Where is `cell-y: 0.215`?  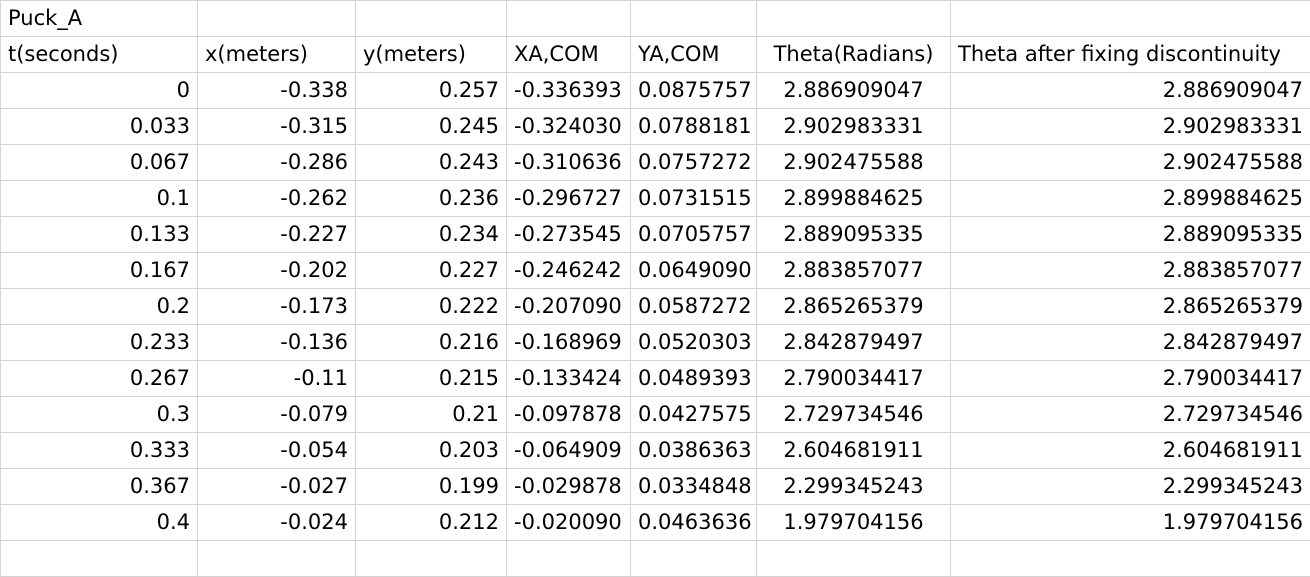 cell-y: 0.215 is located at coordinates (431, 379).